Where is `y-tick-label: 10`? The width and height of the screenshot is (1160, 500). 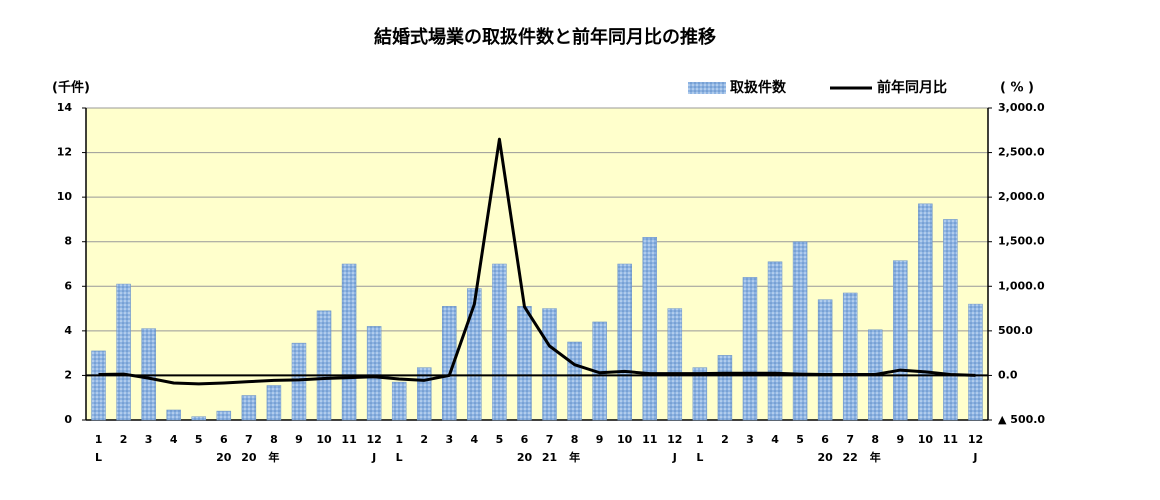 y-tick-label: 10 is located at coordinates (65, 196).